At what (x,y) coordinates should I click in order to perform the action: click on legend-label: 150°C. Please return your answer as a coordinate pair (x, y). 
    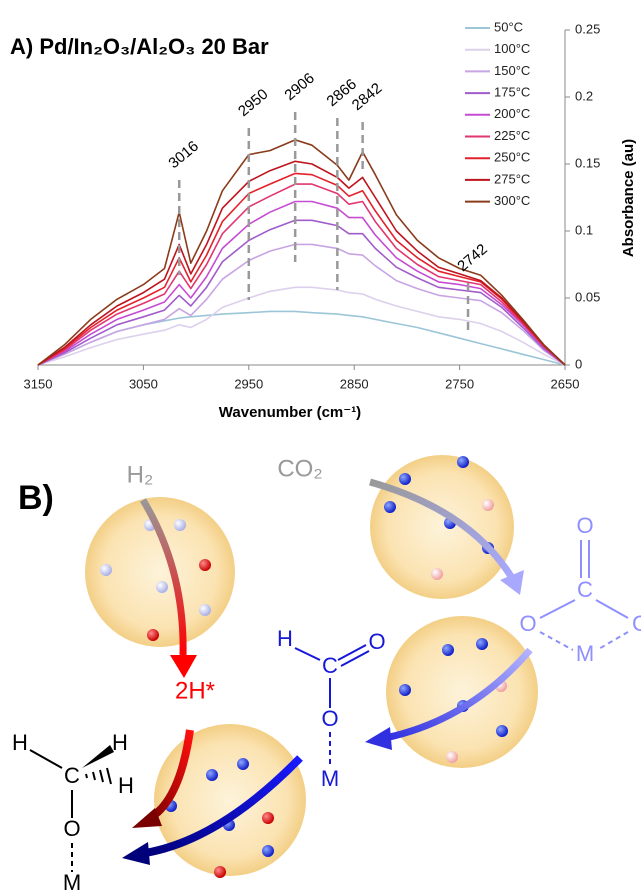
    Looking at the image, I should click on (512, 70).